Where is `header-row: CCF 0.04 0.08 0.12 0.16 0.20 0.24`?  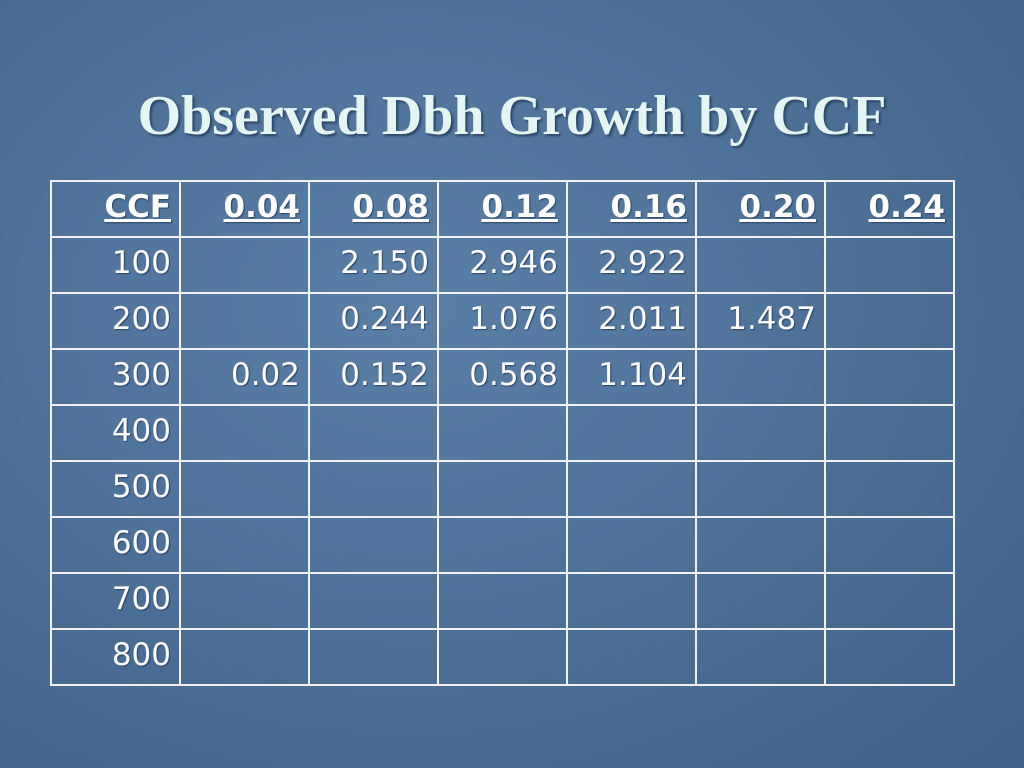 header-row: CCF 0.04 0.08 0.12 0.16 0.20 0.24 is located at coordinates (502, 209).